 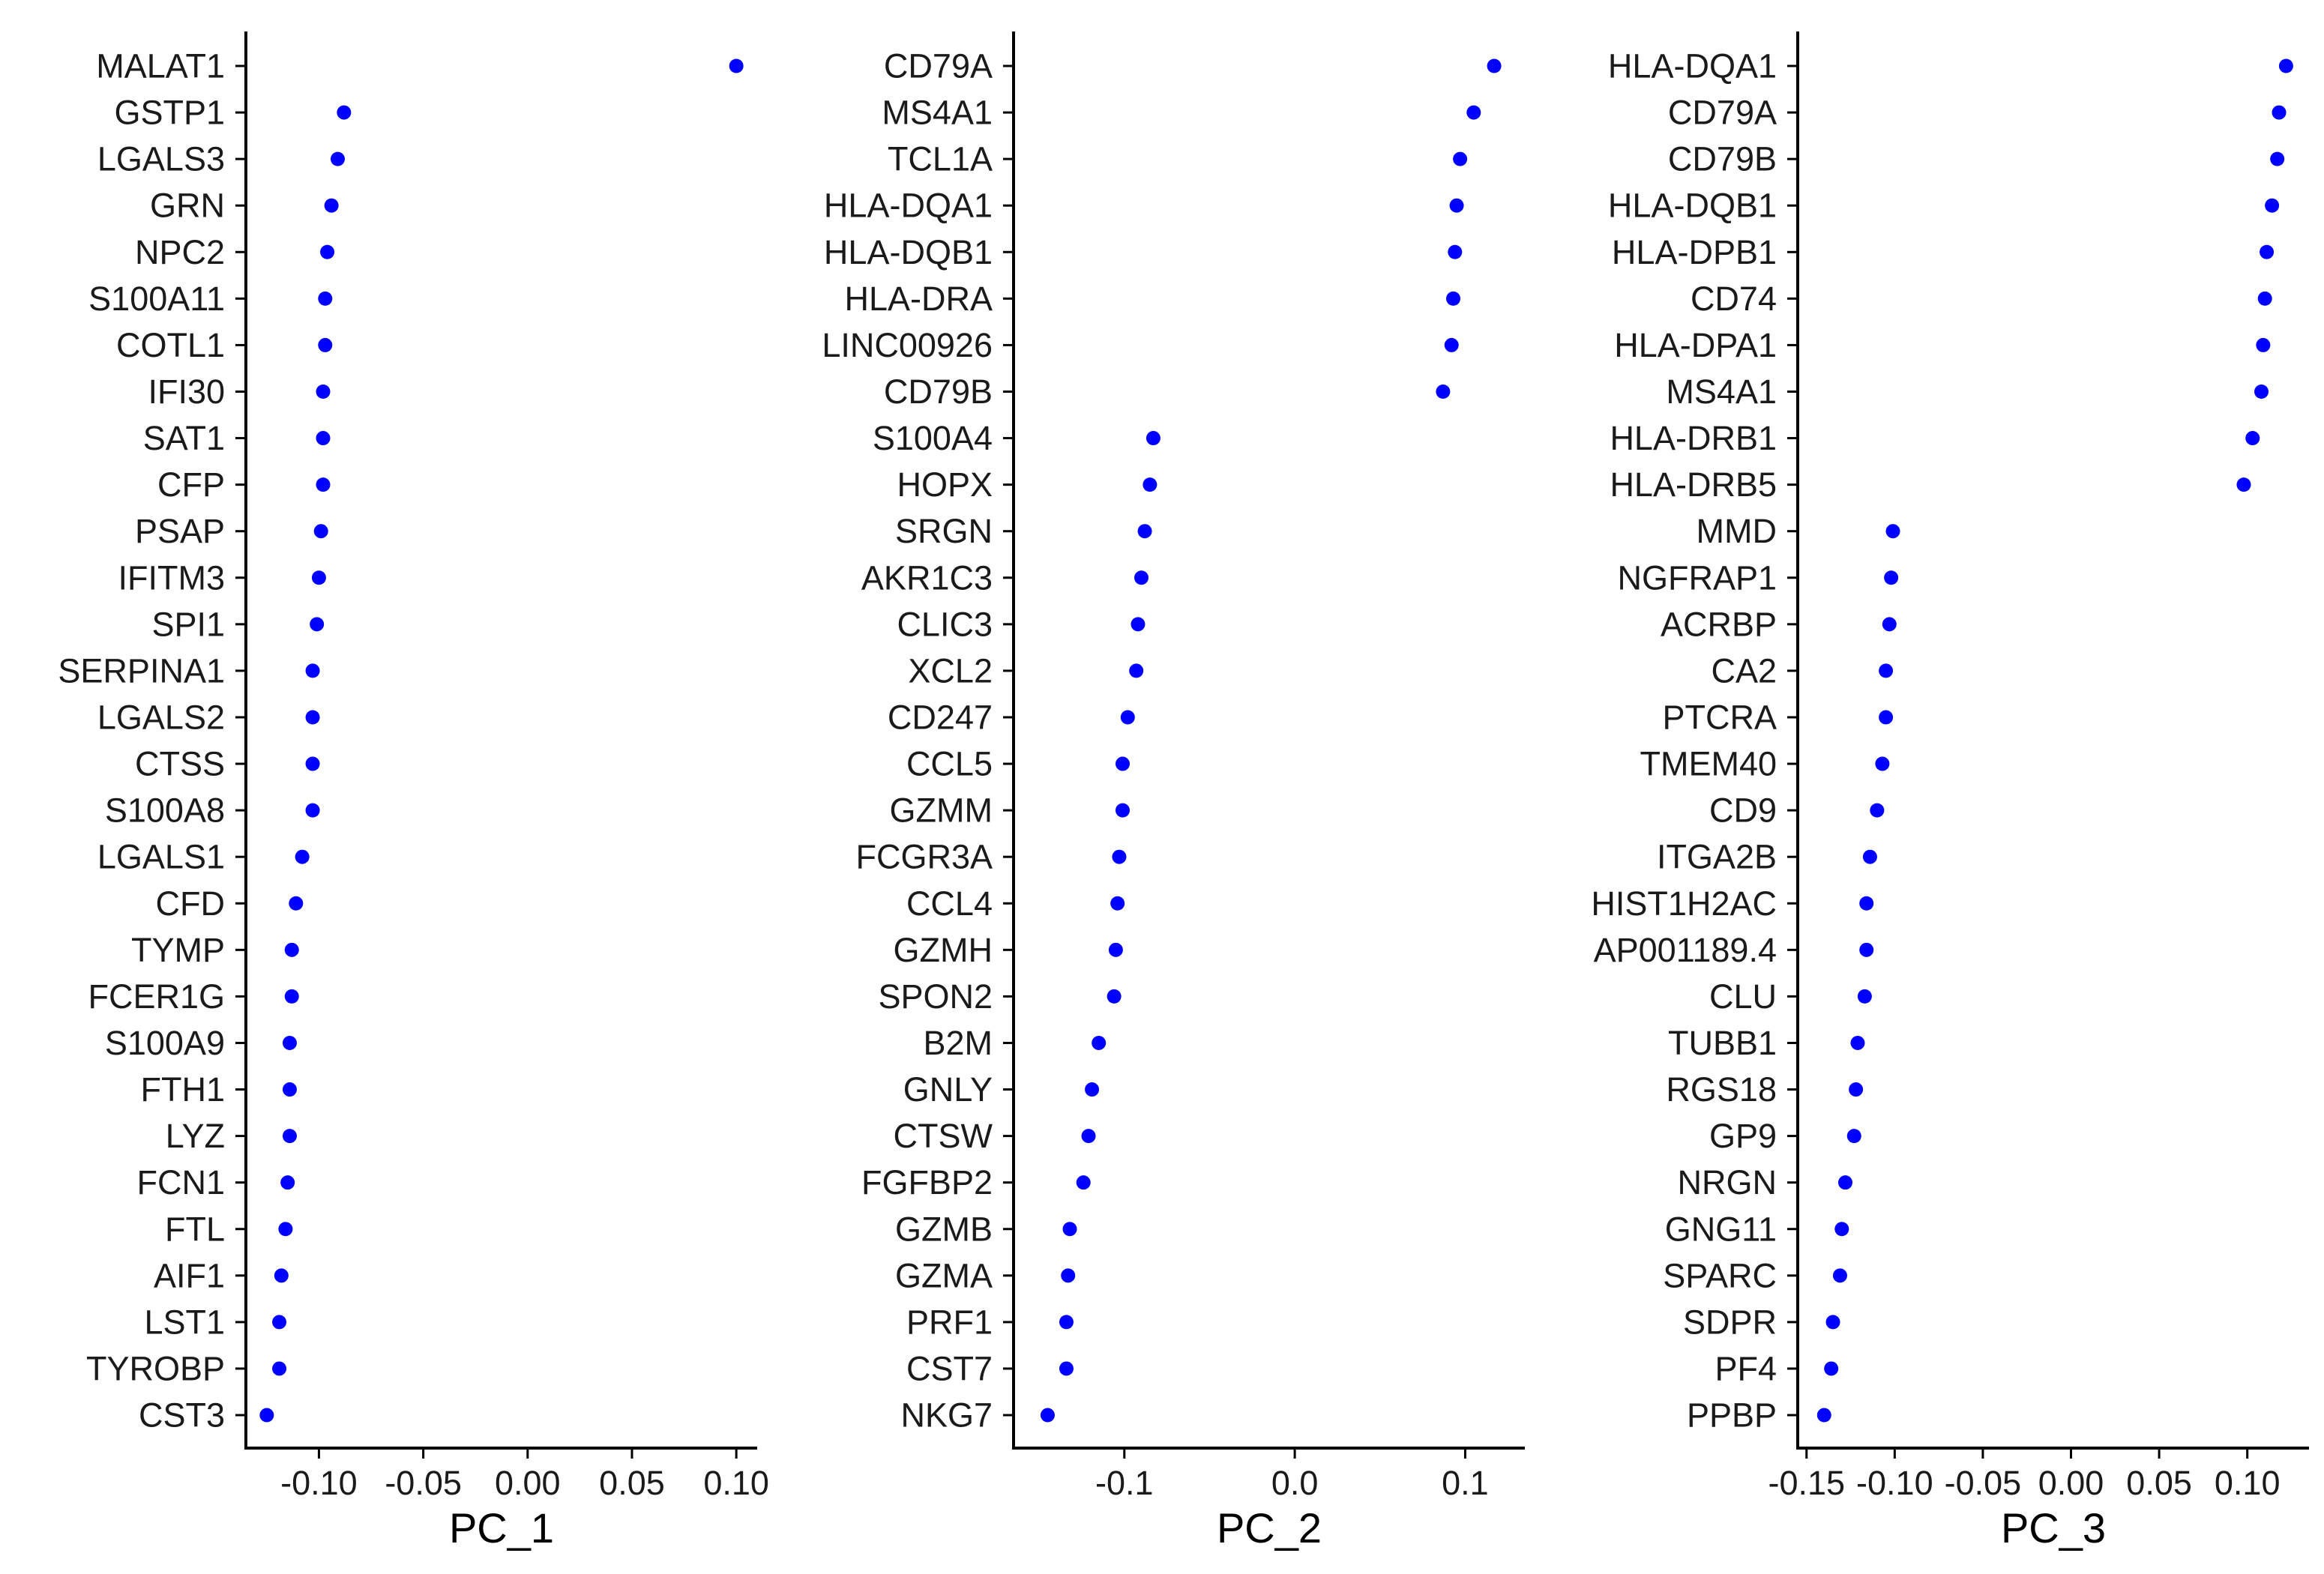 What do you see at coordinates (1719, 624) in the screenshot?
I see `gene-label: ACRBP` at bounding box center [1719, 624].